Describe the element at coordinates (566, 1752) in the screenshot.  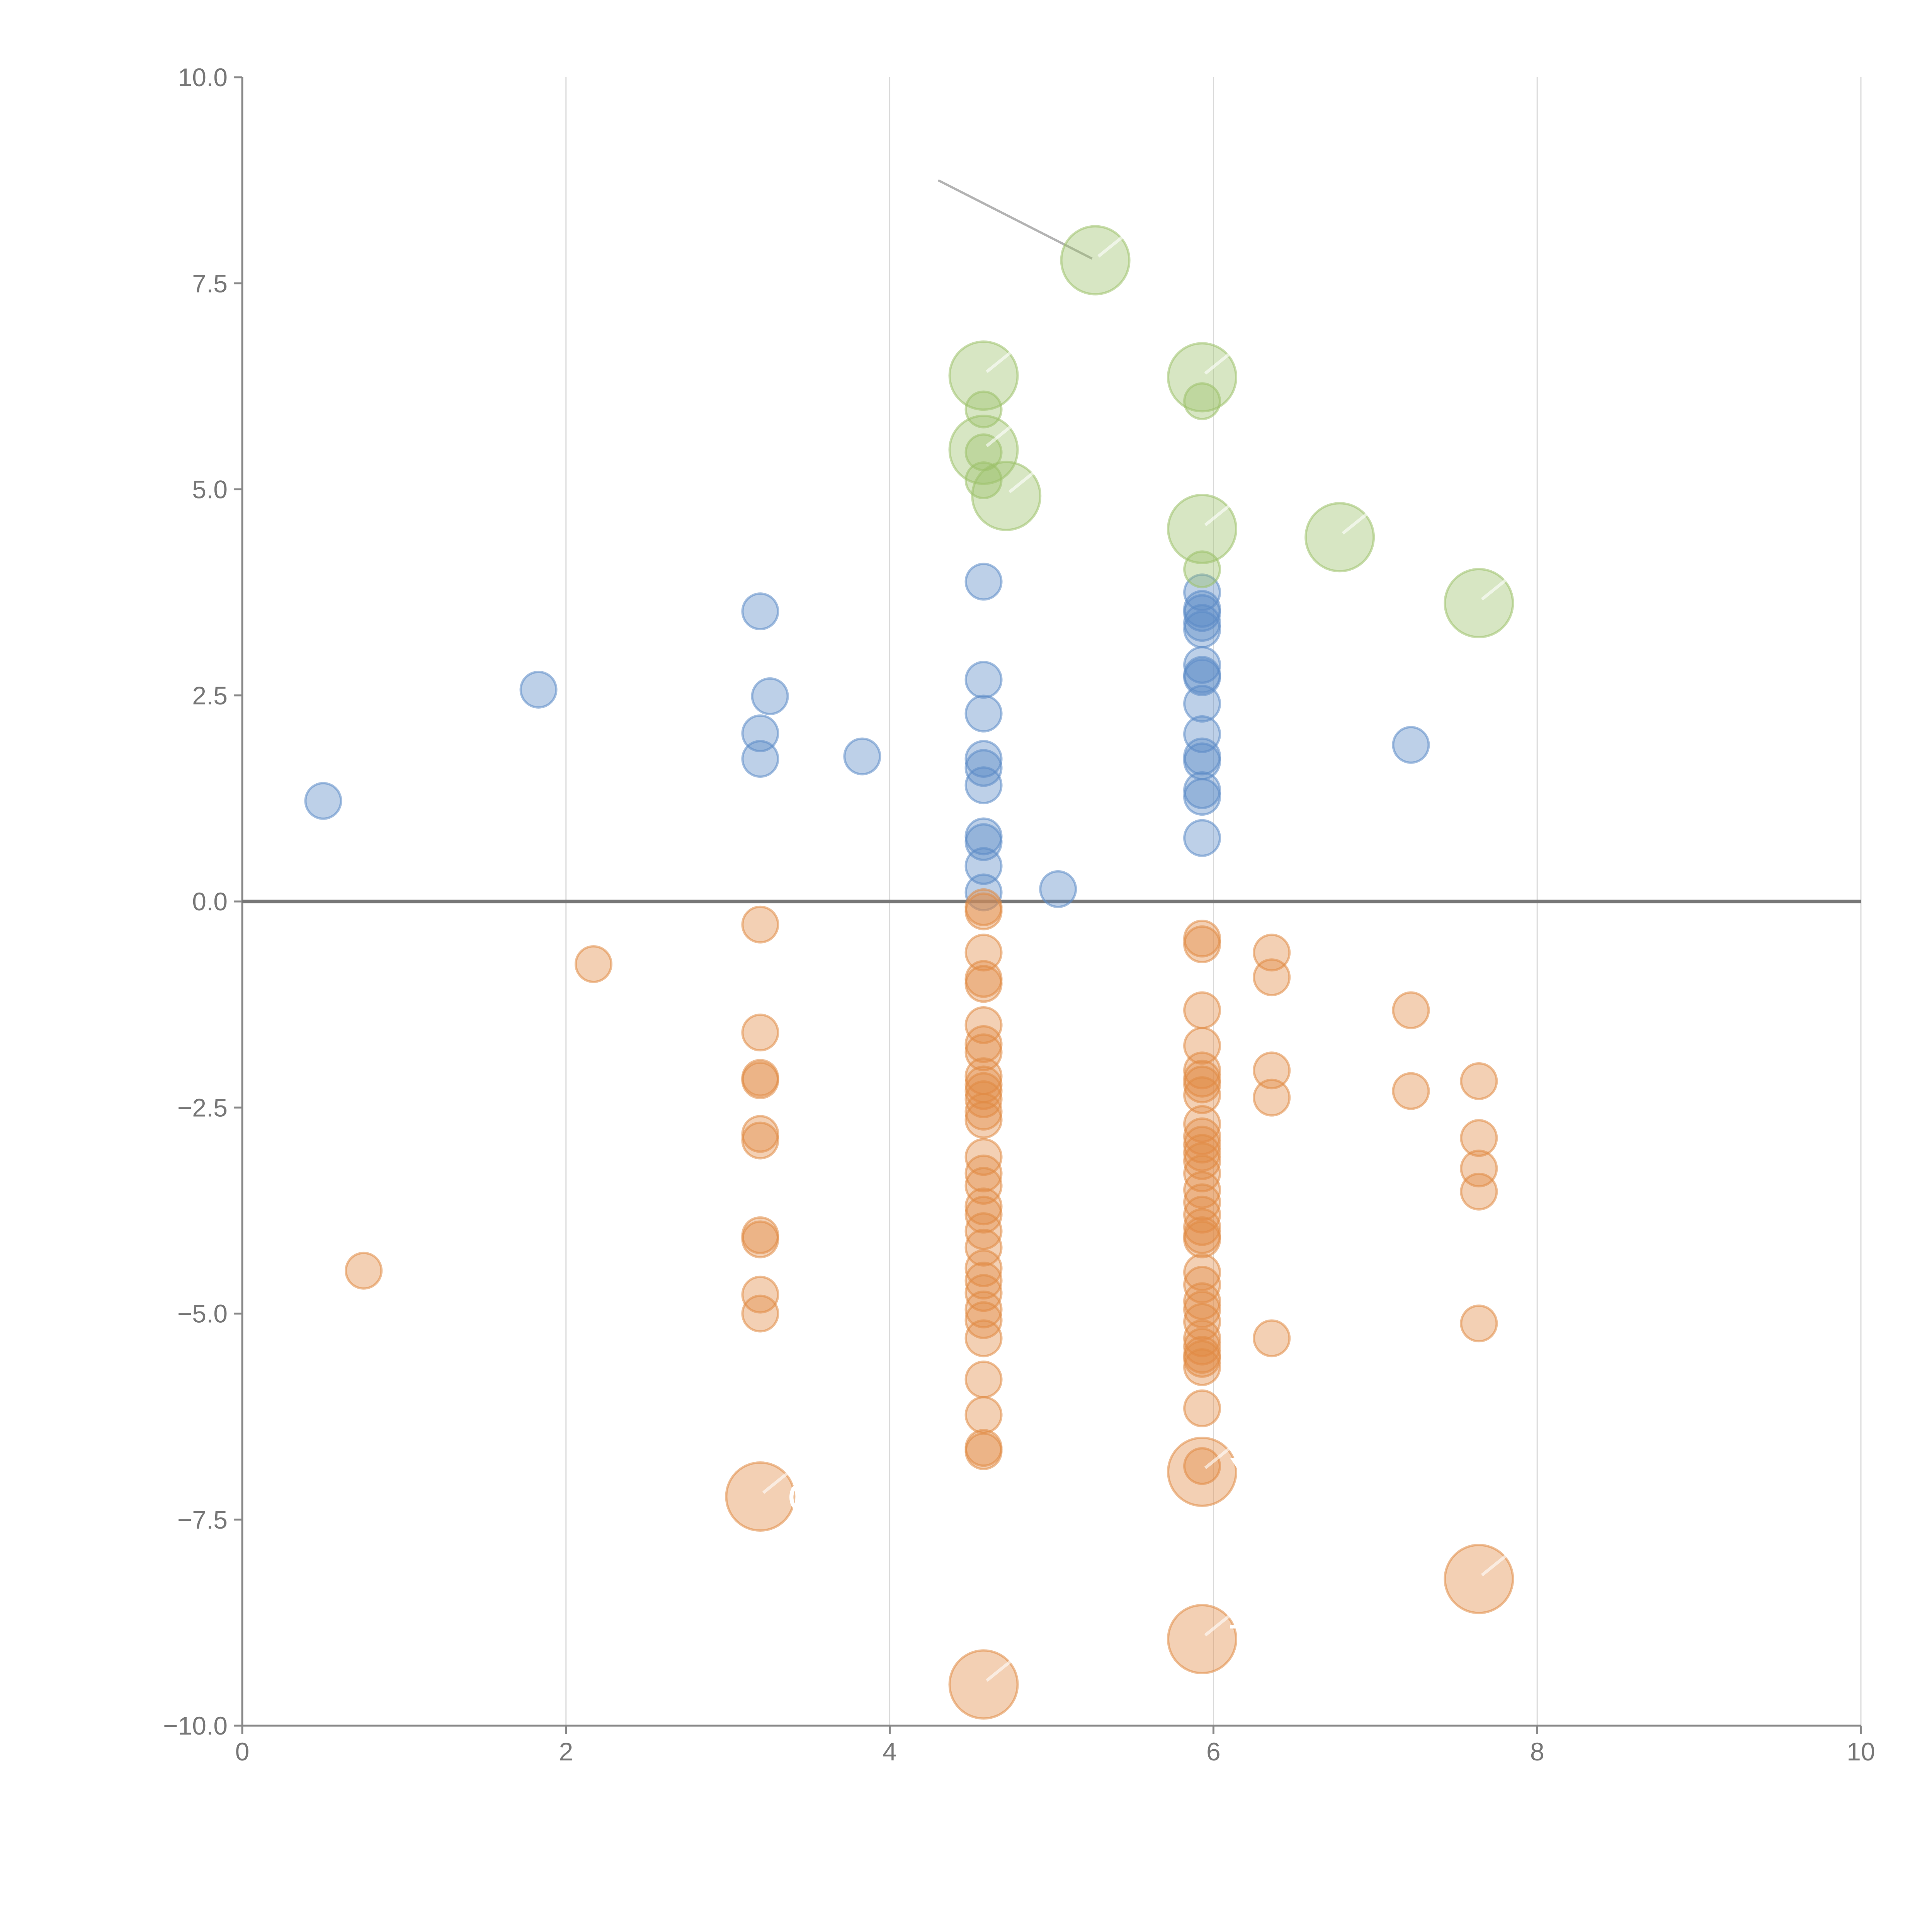
I see `x-tick-label: 2` at that location.